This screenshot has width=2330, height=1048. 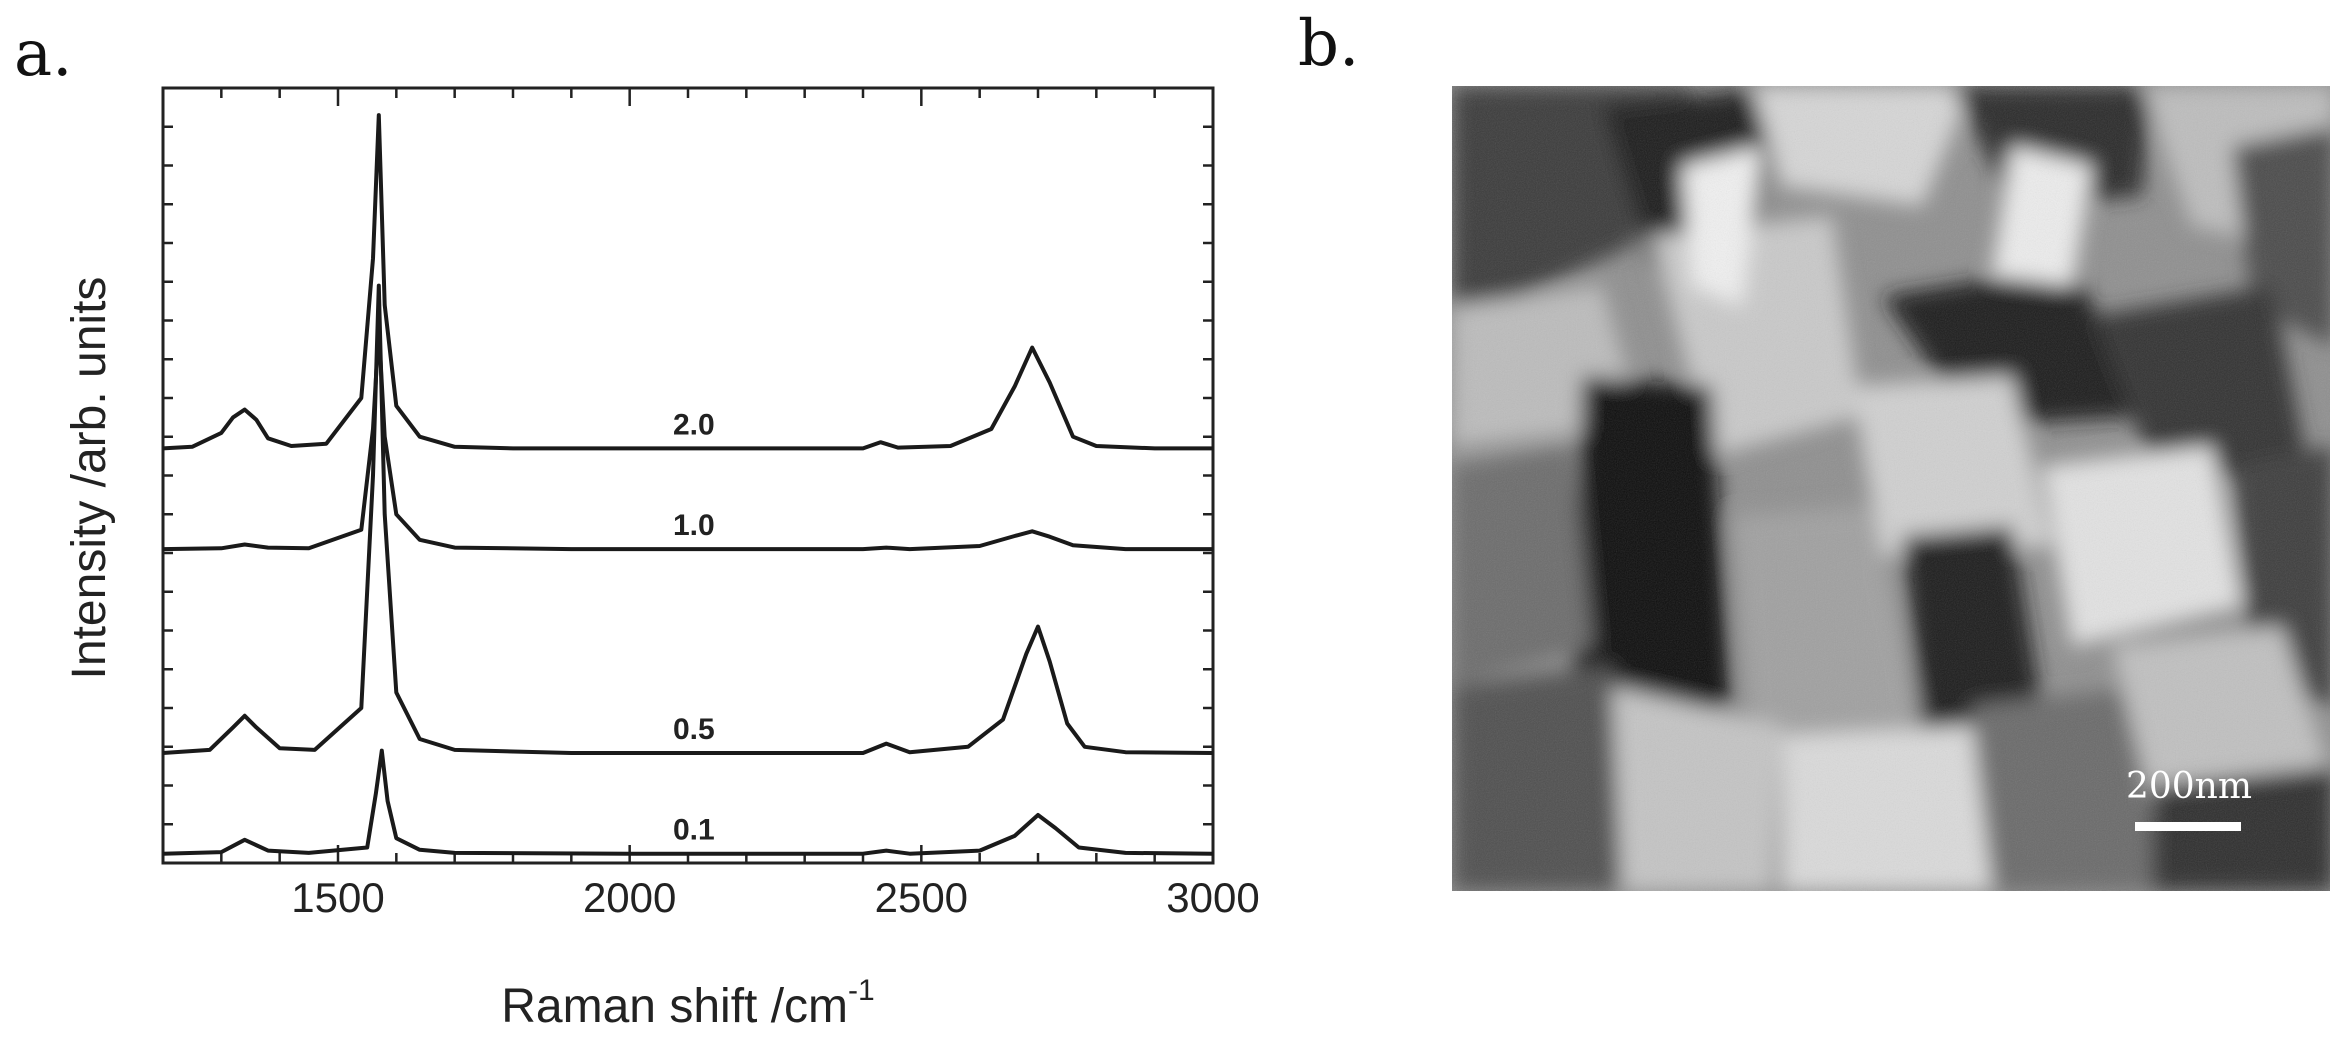 What do you see at coordinates (629, 897) in the screenshot?
I see `x-tick-label: 2000` at bounding box center [629, 897].